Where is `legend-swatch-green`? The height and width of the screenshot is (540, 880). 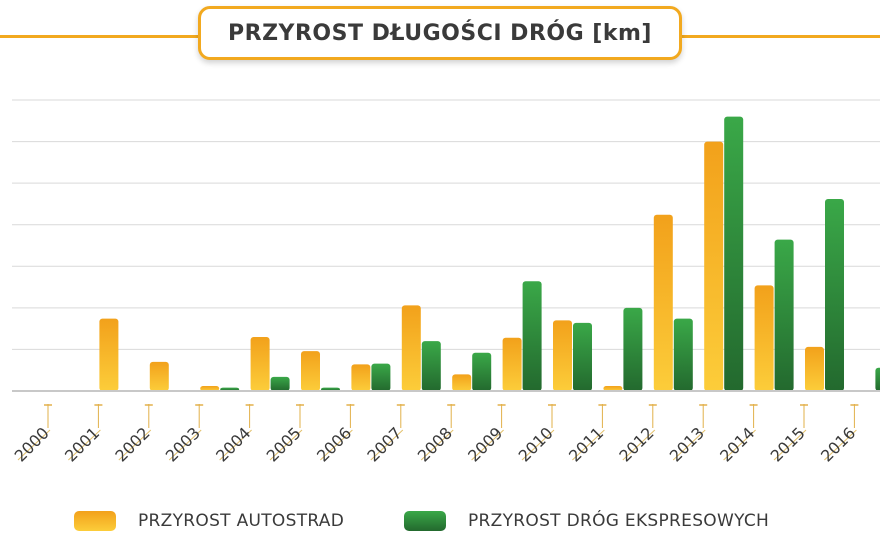 legend-swatch-green is located at coordinates (425, 521).